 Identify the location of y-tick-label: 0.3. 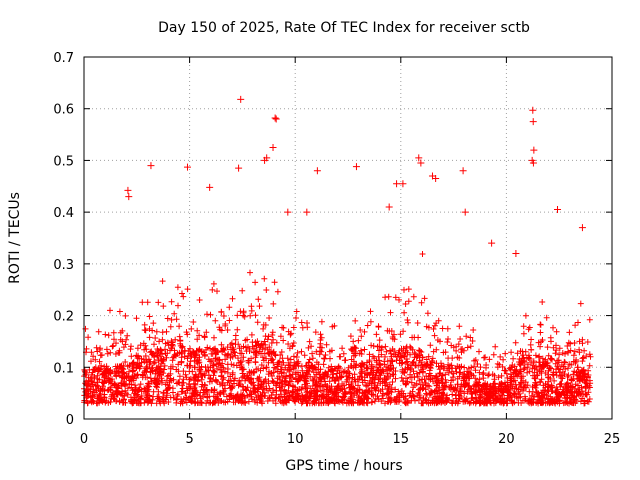
(63, 265).